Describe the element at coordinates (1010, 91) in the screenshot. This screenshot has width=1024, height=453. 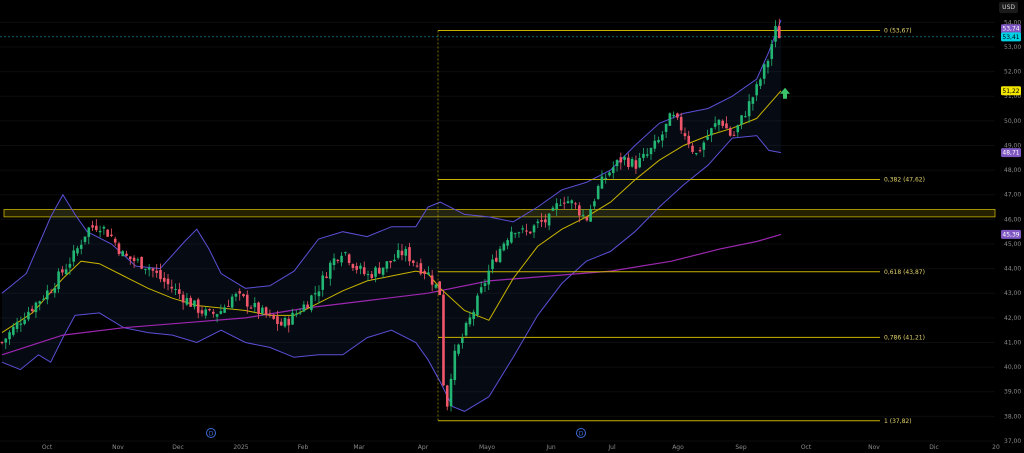
I see `price-tag-label: 51,22` at that location.